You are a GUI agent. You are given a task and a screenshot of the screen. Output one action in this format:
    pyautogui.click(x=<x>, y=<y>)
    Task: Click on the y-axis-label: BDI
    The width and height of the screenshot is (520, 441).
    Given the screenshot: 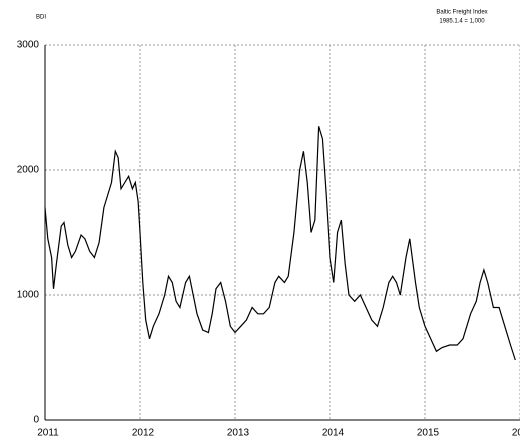 What is the action you would take?
    pyautogui.click(x=41, y=18)
    